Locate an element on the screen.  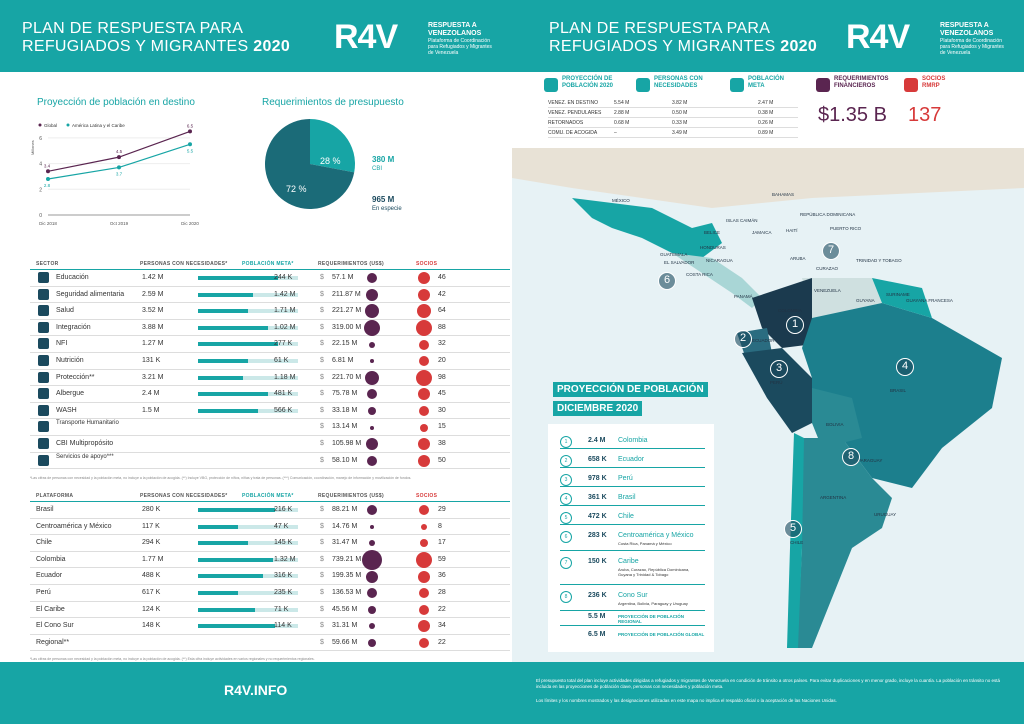
row-name: WASH is located at coordinates (66, 410).